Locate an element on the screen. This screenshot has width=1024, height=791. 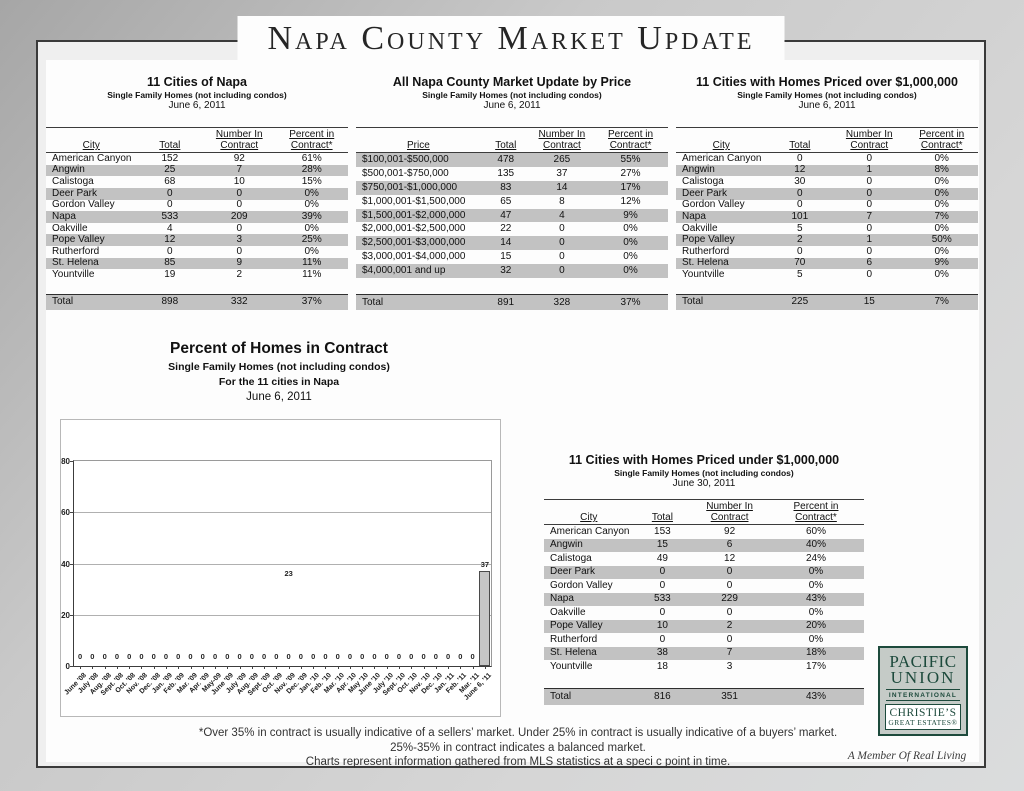
cell-value: 478 is located at coordinates (506, 159).